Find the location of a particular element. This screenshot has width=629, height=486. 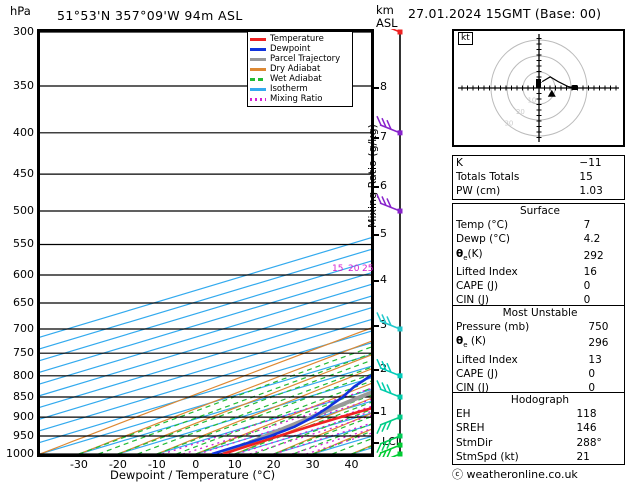

pressure-tick-label: 550 is located at coordinates (23, 244).